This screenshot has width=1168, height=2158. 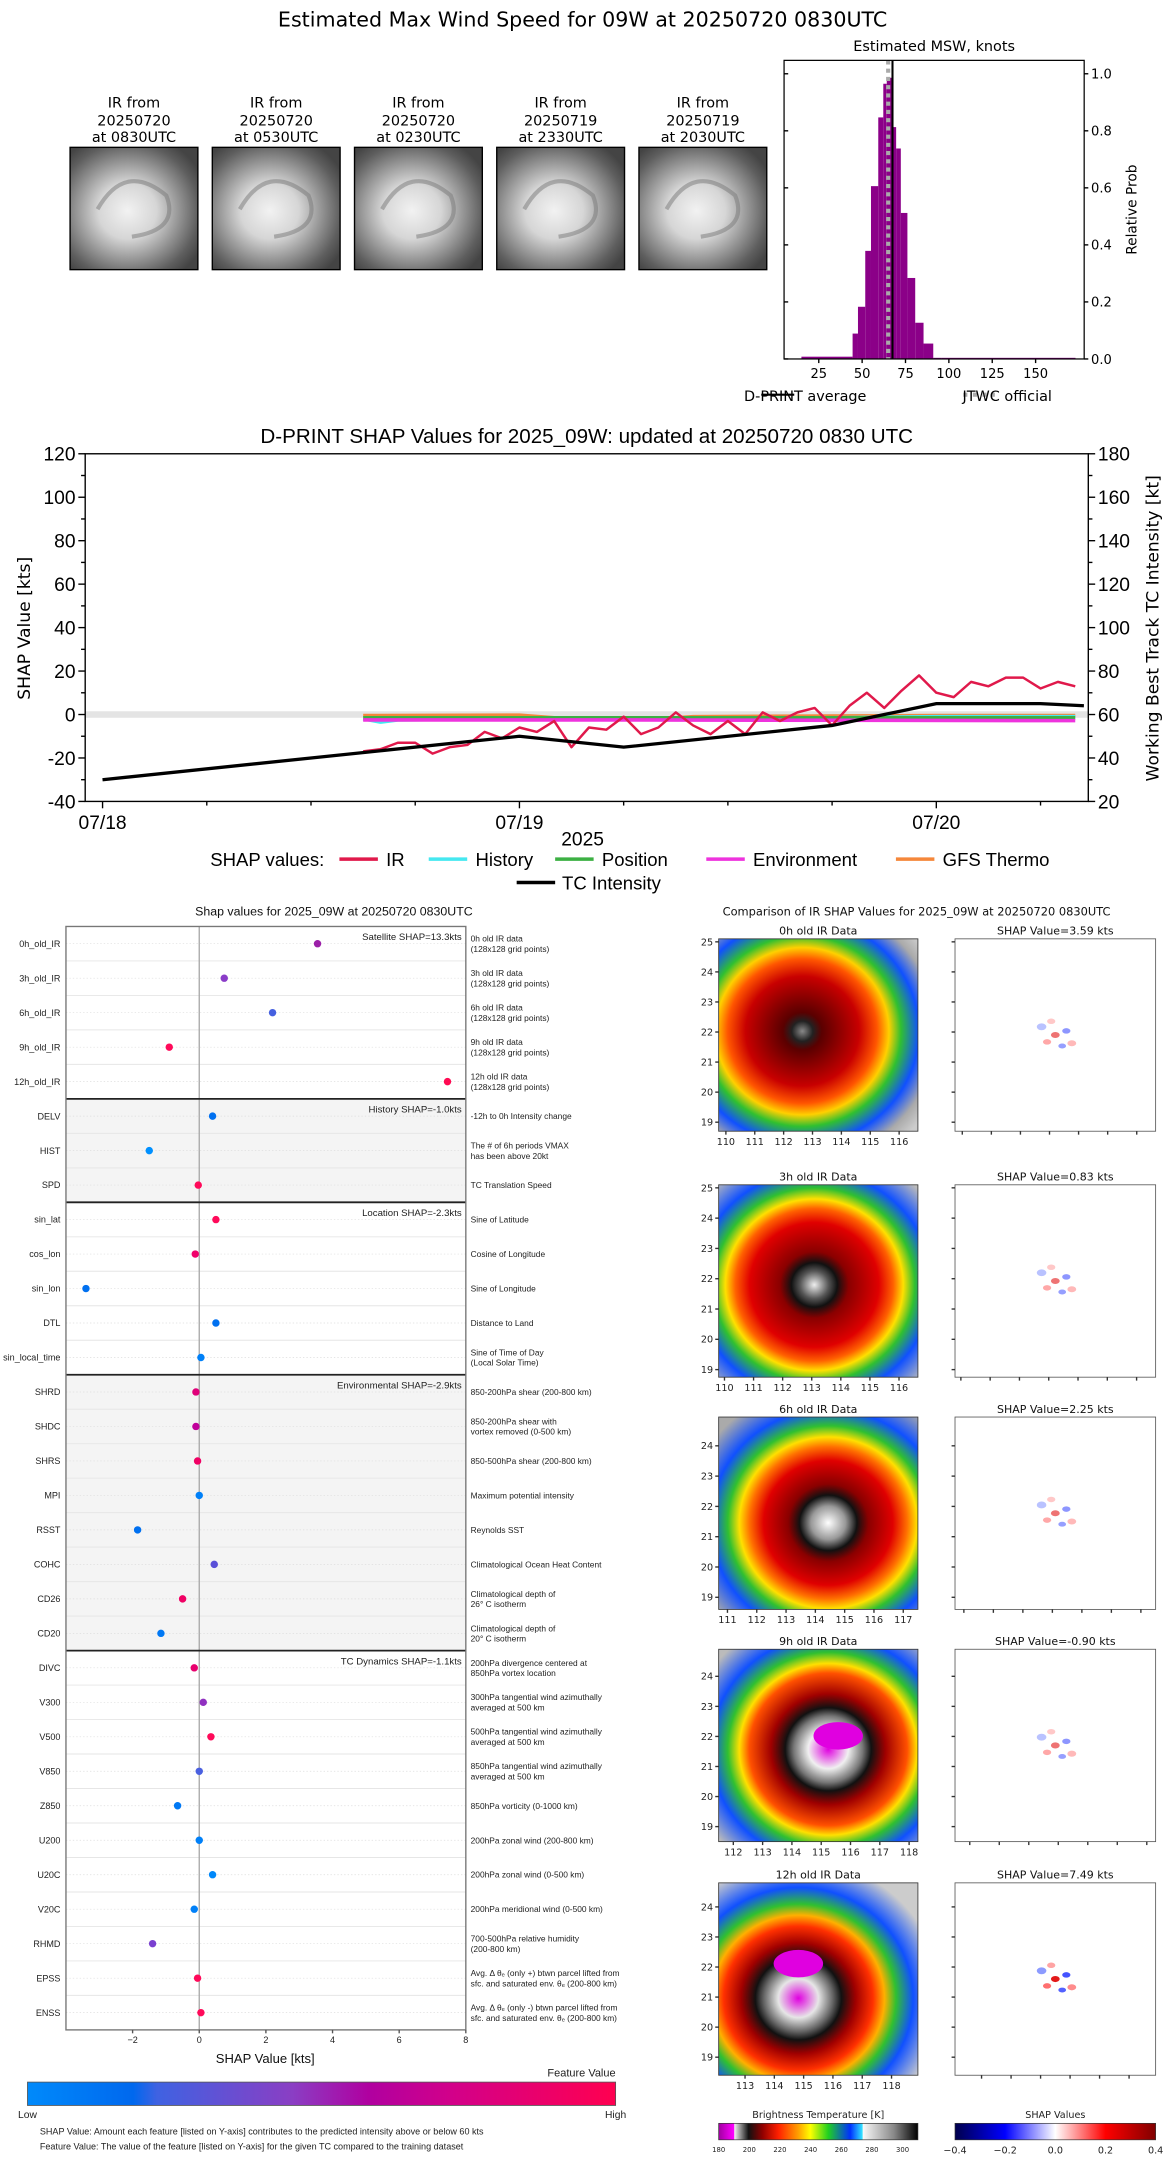 I want to click on lon-tick-label: 114, so click(x=774, y=2086).